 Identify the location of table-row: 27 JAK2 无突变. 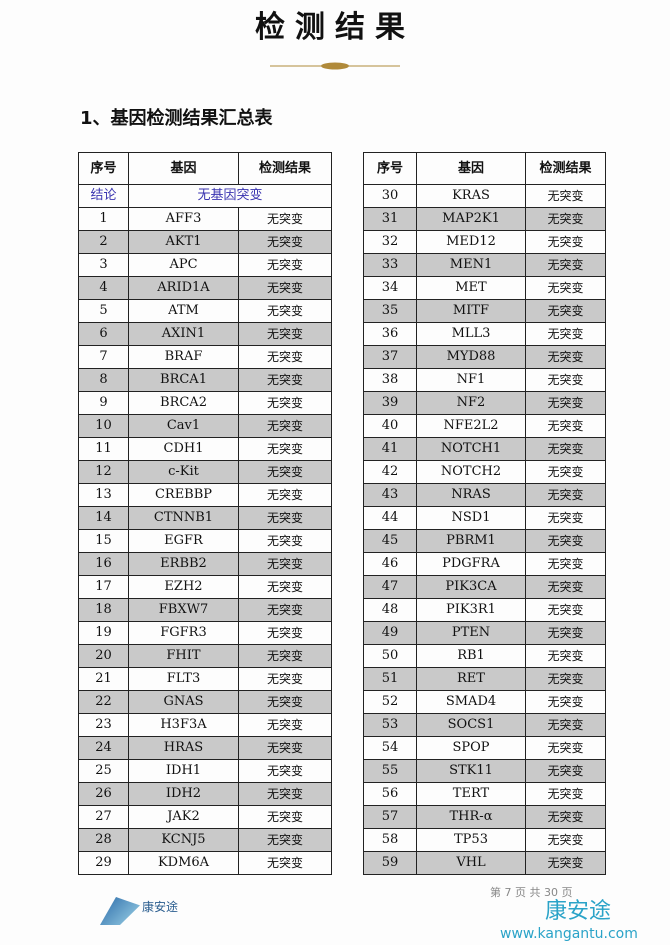
(205, 817).